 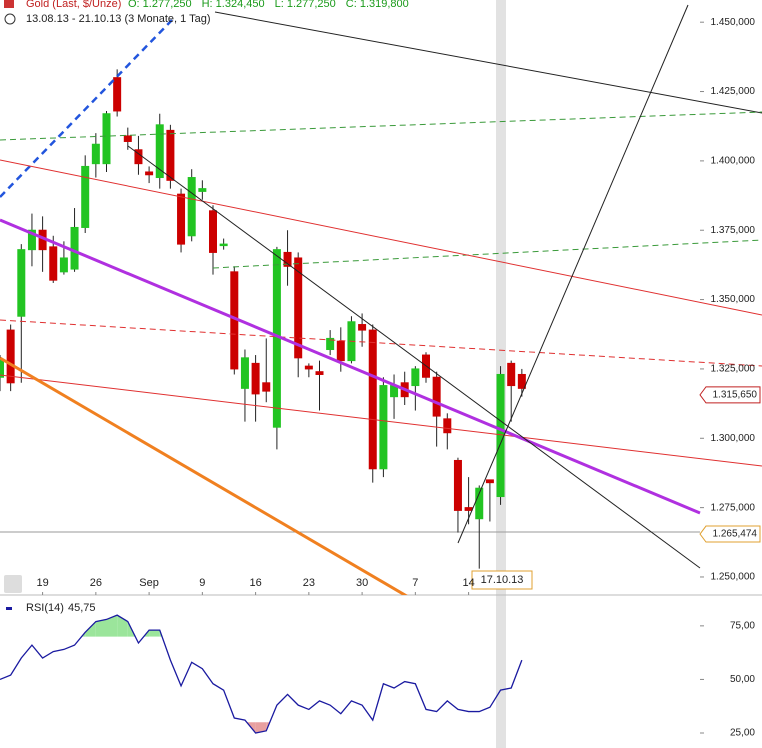 I want to click on clock-icon, so click(x=10, y=19).